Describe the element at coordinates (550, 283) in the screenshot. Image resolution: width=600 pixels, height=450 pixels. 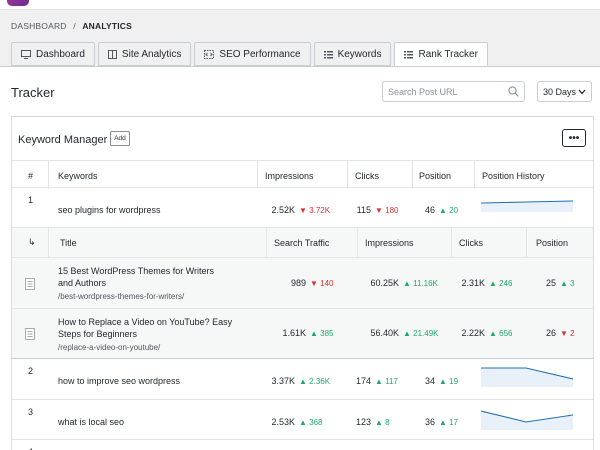
I see `sub-position-value: 25` at that location.